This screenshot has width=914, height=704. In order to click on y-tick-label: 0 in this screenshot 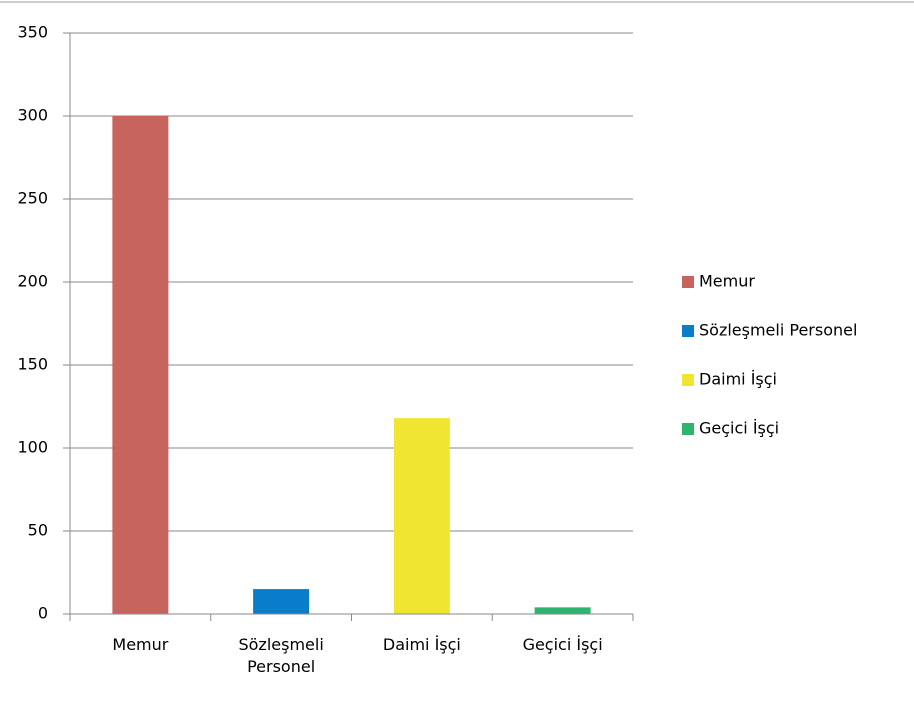, I will do `click(43, 613)`.